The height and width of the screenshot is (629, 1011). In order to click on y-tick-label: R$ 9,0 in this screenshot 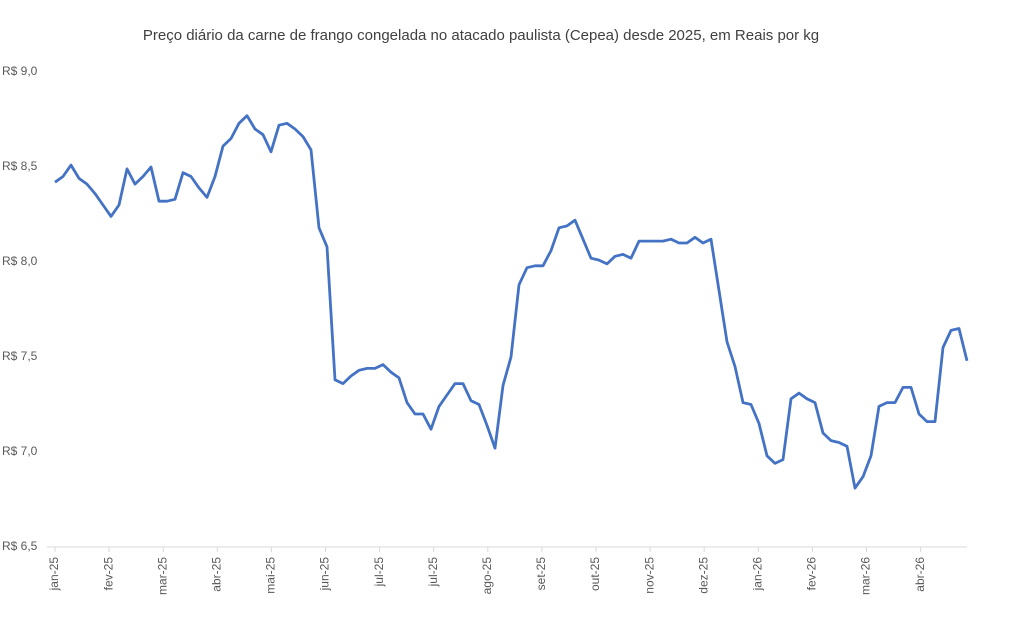, I will do `click(20, 71)`.